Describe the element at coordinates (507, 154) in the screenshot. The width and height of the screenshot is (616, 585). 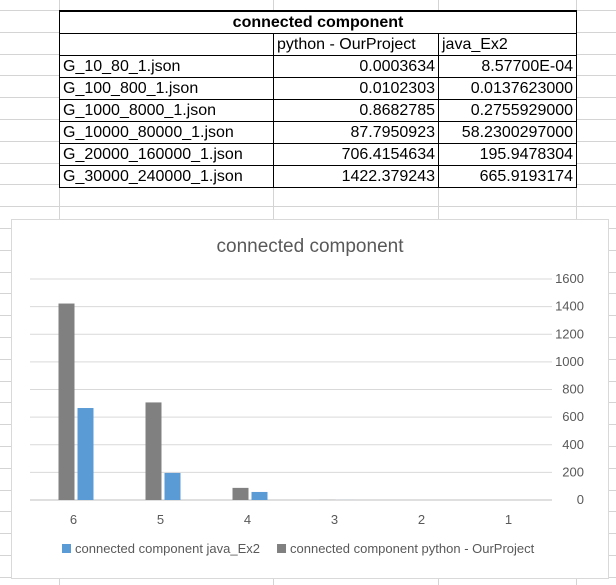
I see `java-time-cell: 195.9478304` at that location.